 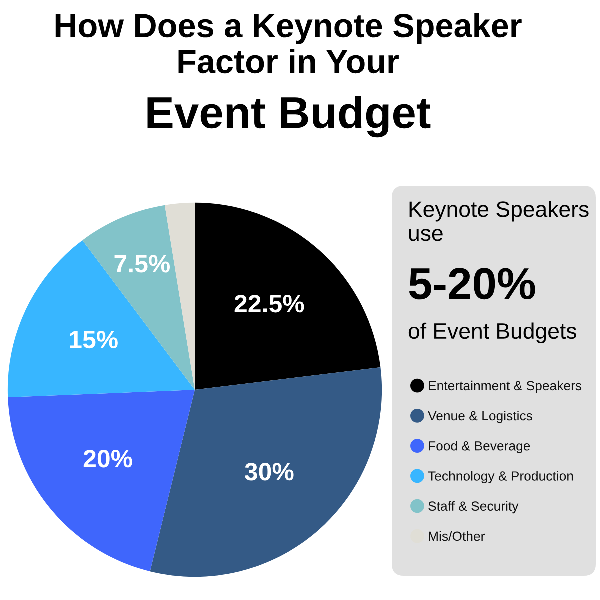 What do you see at coordinates (505, 387) in the screenshot?
I see `legend-label: Entertainment & Speakers` at bounding box center [505, 387].